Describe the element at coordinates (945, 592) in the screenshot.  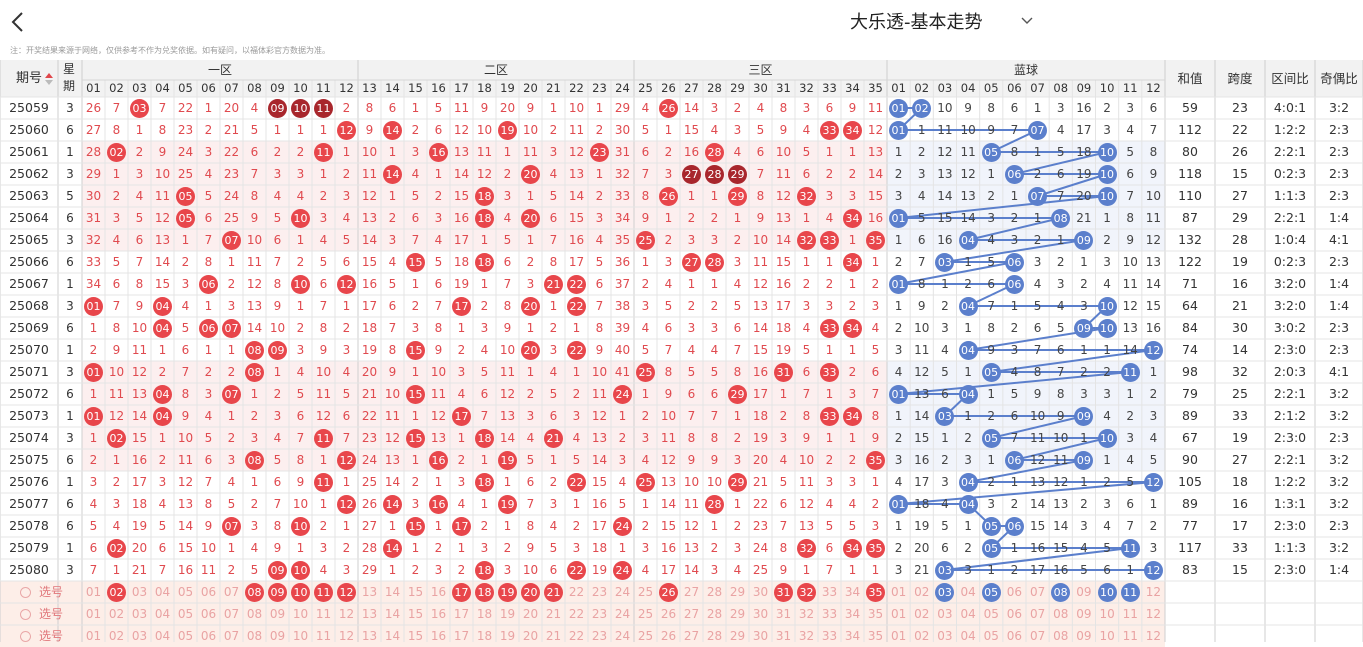
I see `picked-ball: 03` at that location.